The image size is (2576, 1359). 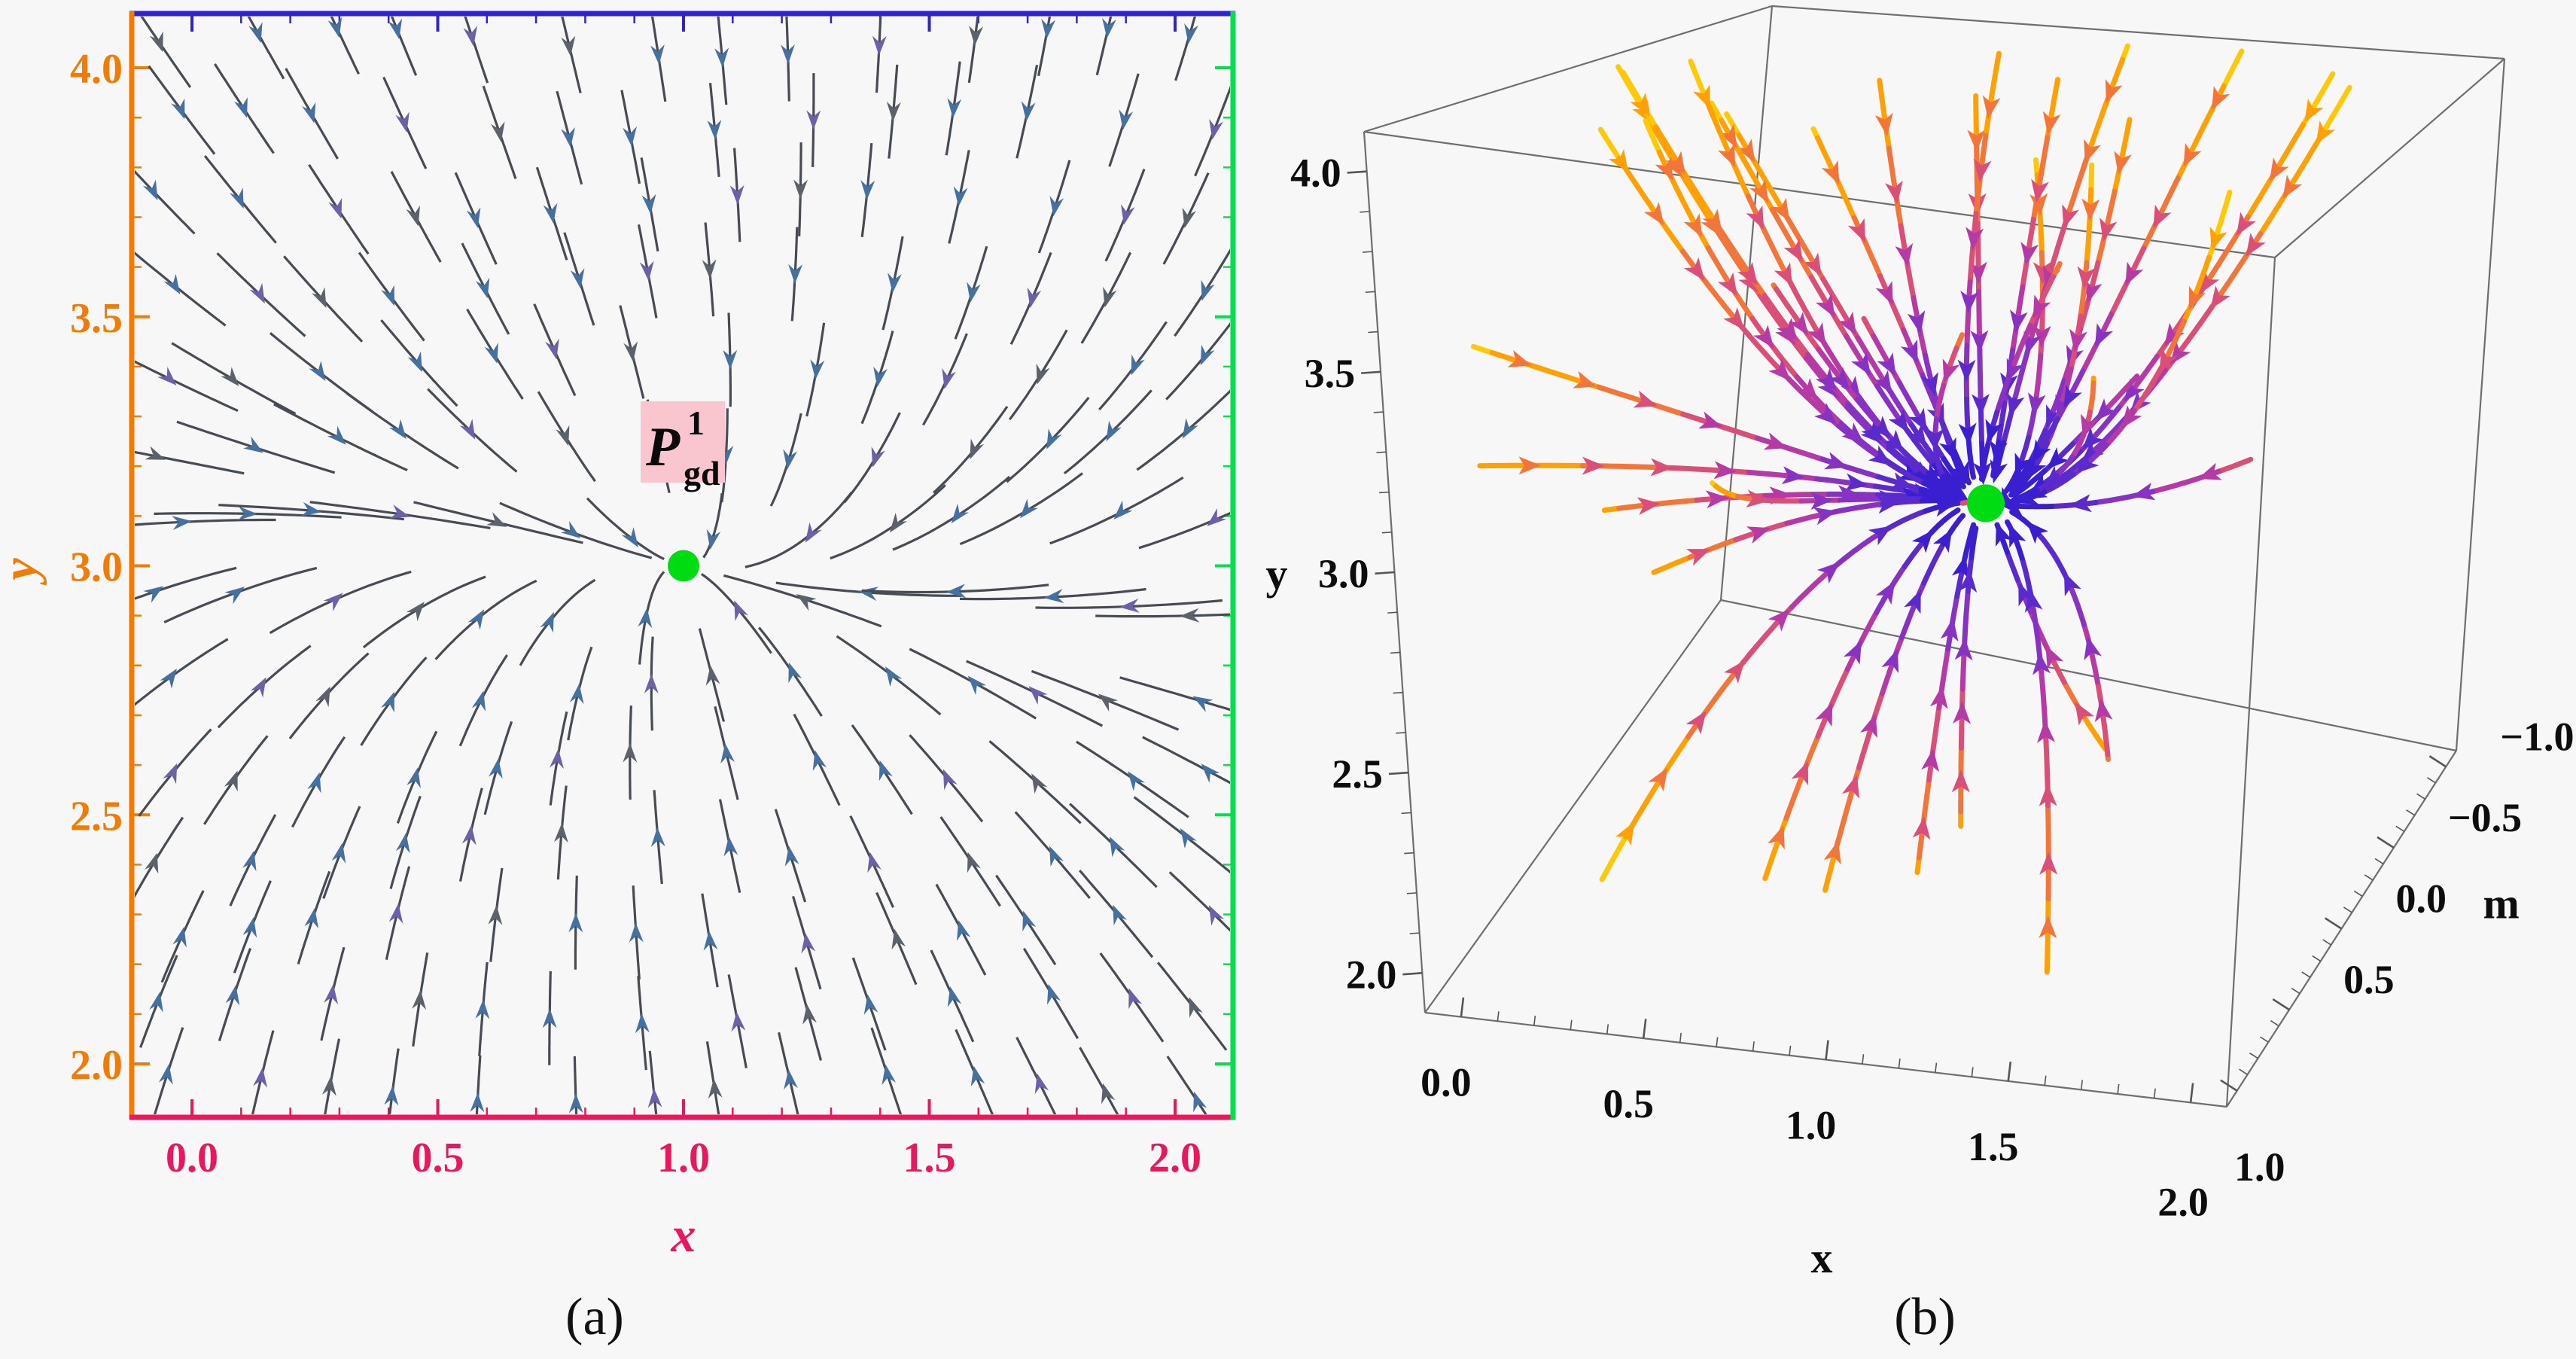 I want to click on panel-a-y-axis-title: y, so click(x=24, y=572).